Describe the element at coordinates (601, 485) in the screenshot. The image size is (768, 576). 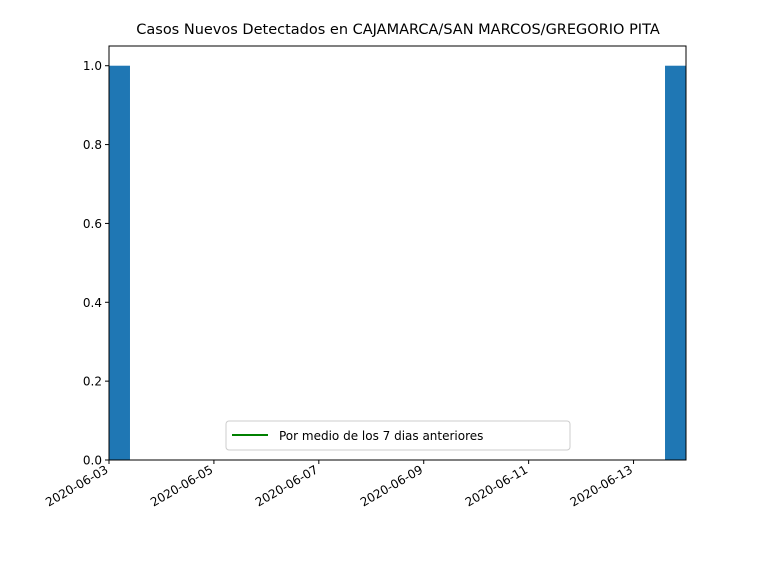
I see `x-tick-label: 2020-06-13` at that location.